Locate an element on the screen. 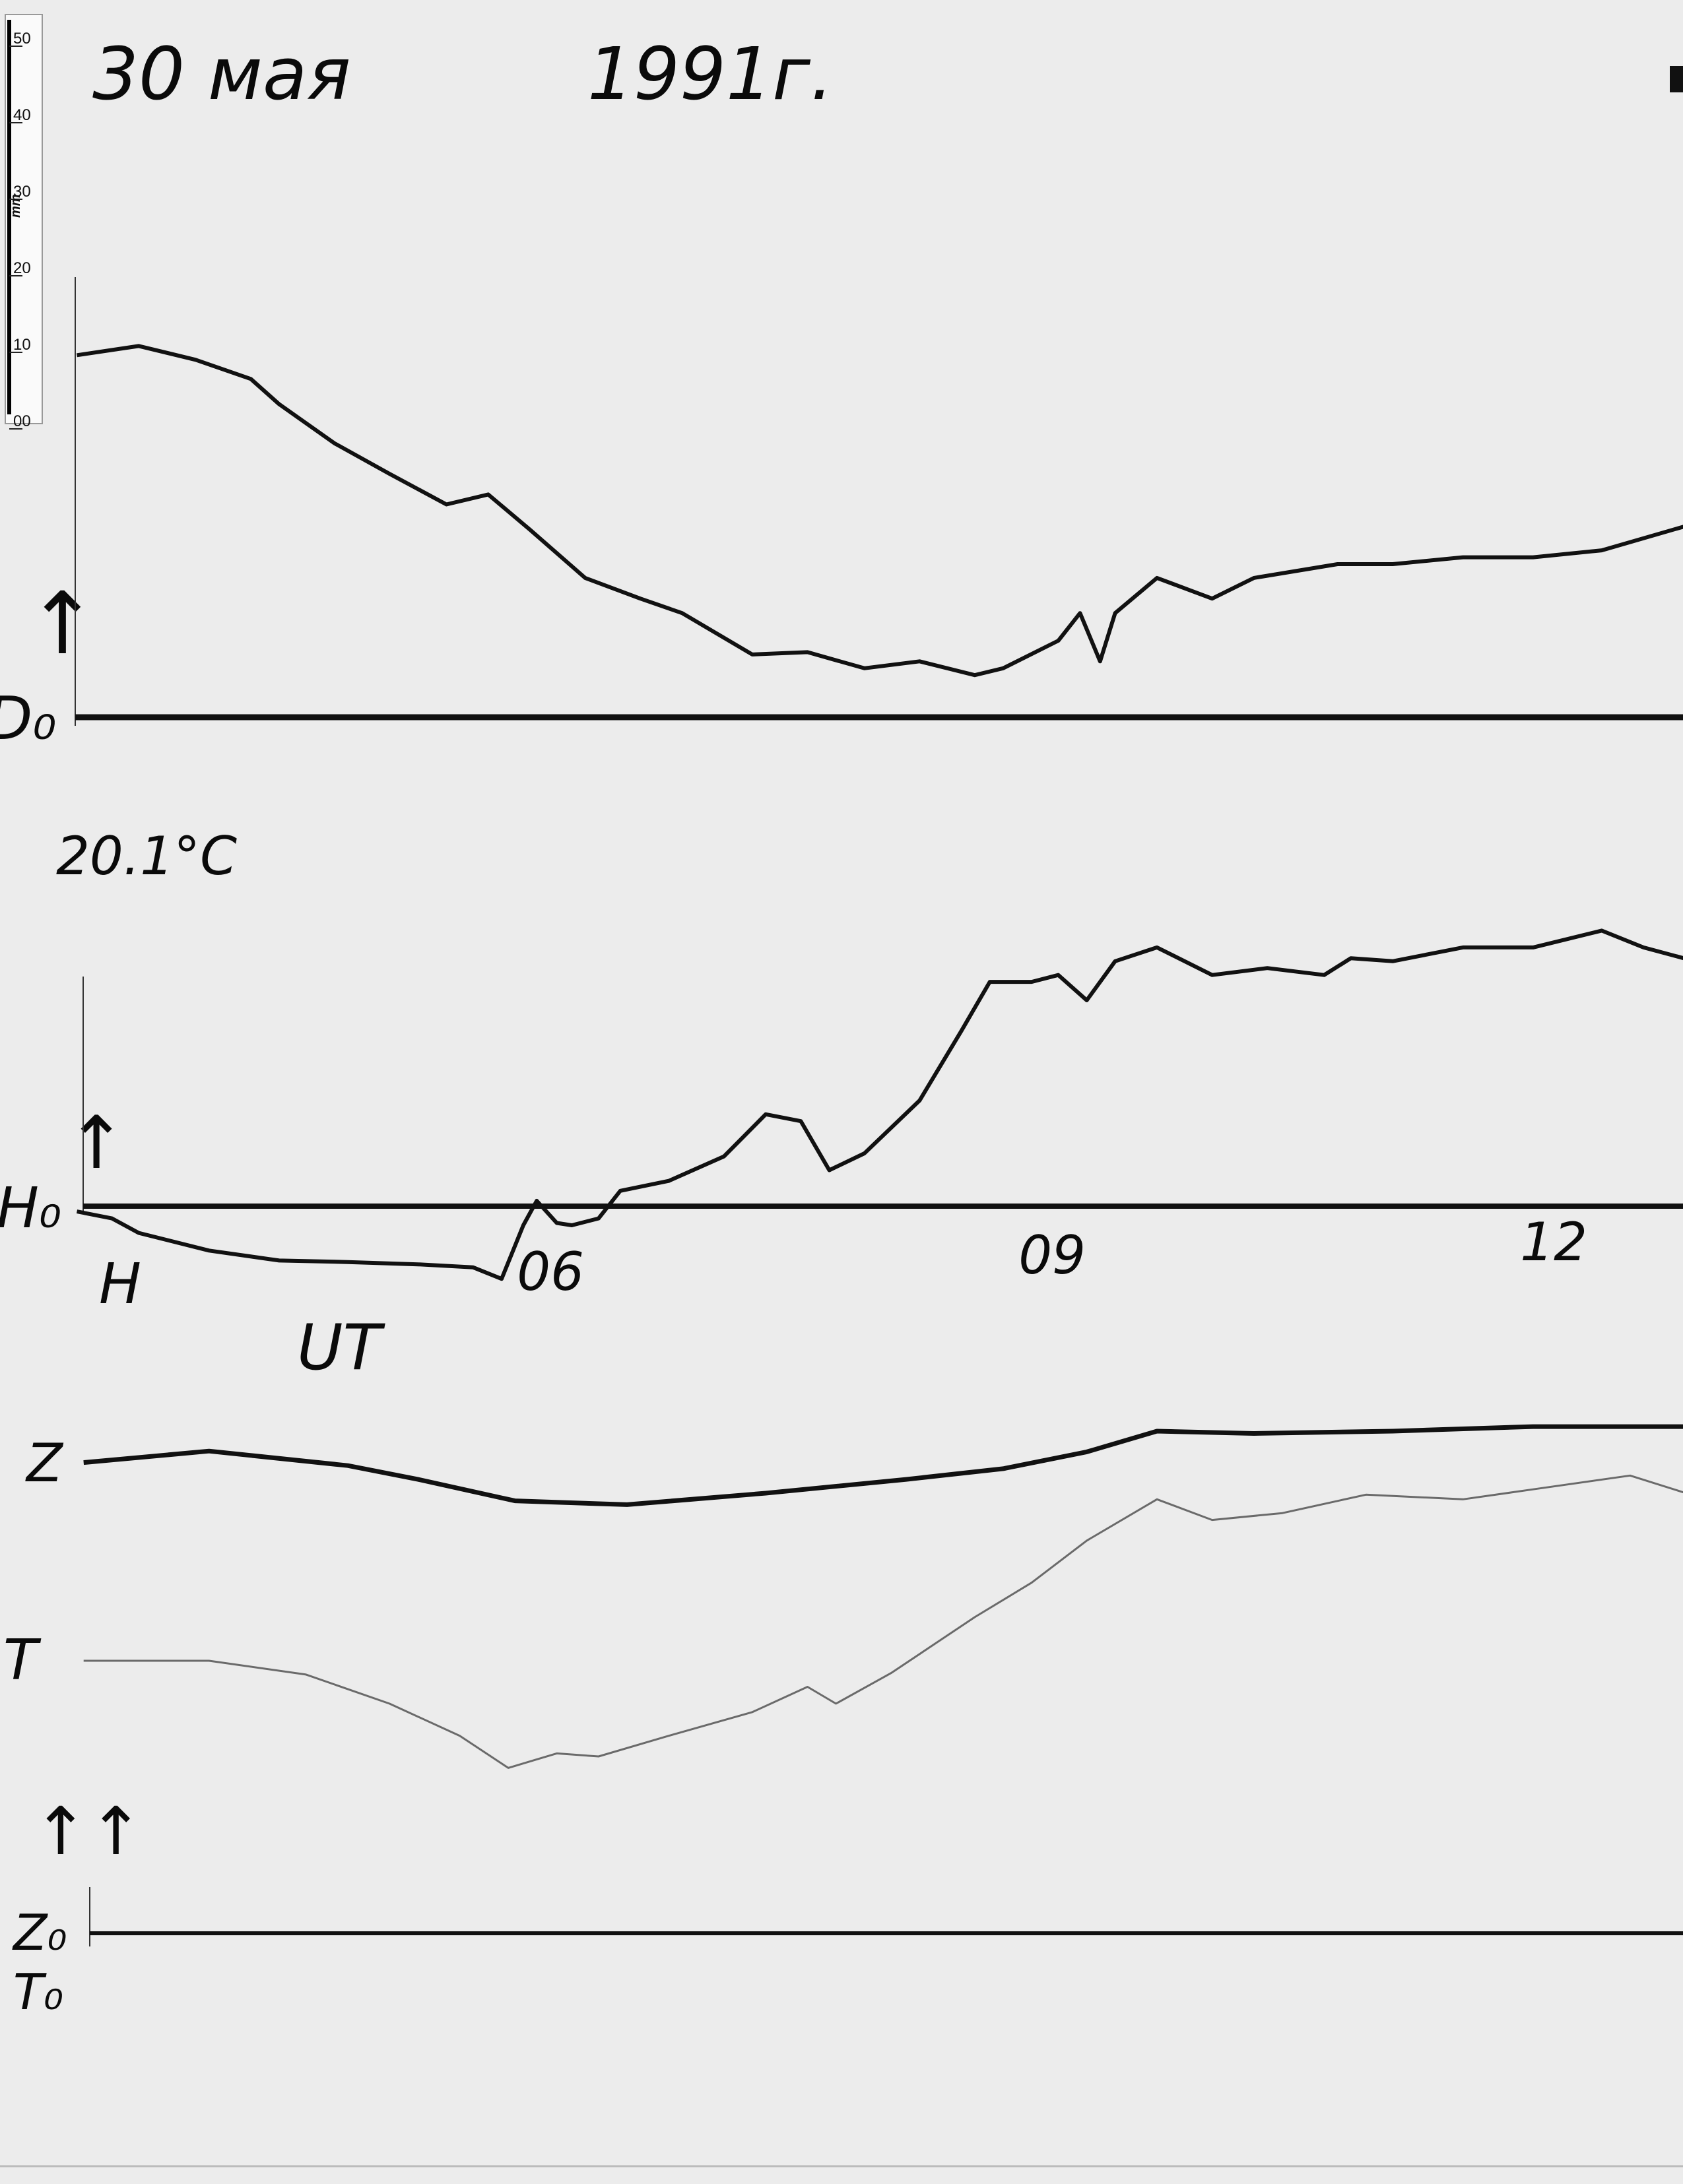  d-baseline-label: D₀ is located at coordinates (28, 719).